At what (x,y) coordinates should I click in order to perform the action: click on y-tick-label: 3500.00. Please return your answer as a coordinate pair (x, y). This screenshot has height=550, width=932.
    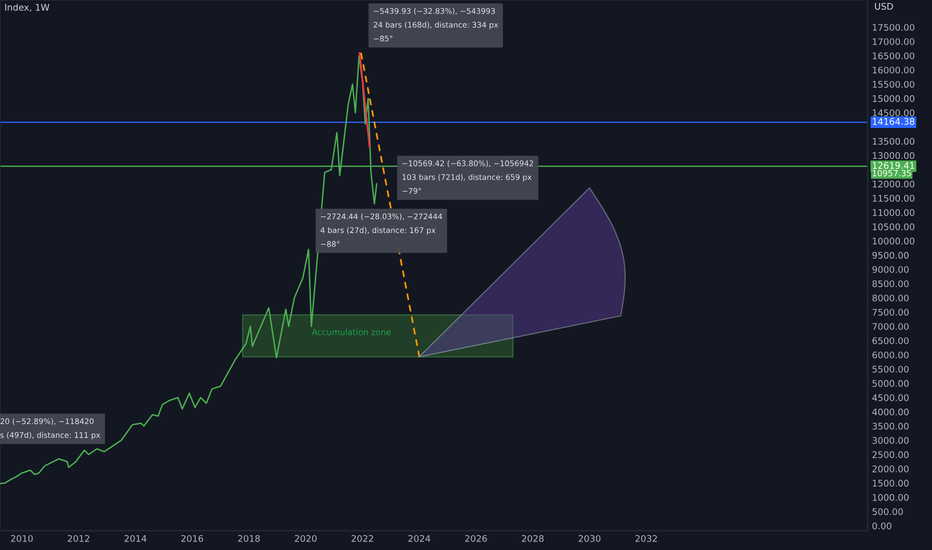
    Looking at the image, I should click on (890, 426).